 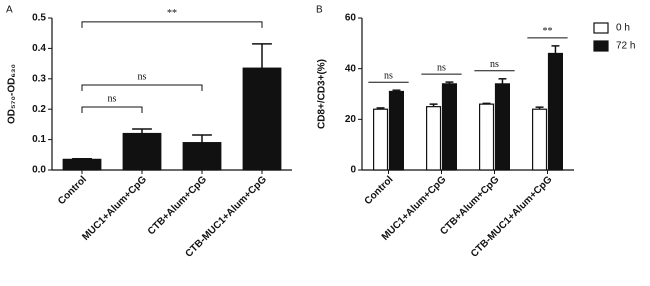 I want to click on legend-label: 0 h, so click(x=623, y=28).